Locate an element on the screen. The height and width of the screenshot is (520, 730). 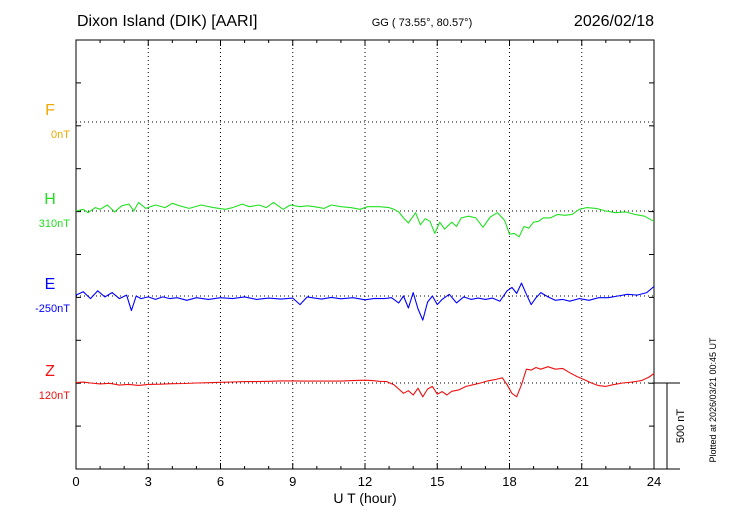
x-tick-label: 12 is located at coordinates (365, 481).